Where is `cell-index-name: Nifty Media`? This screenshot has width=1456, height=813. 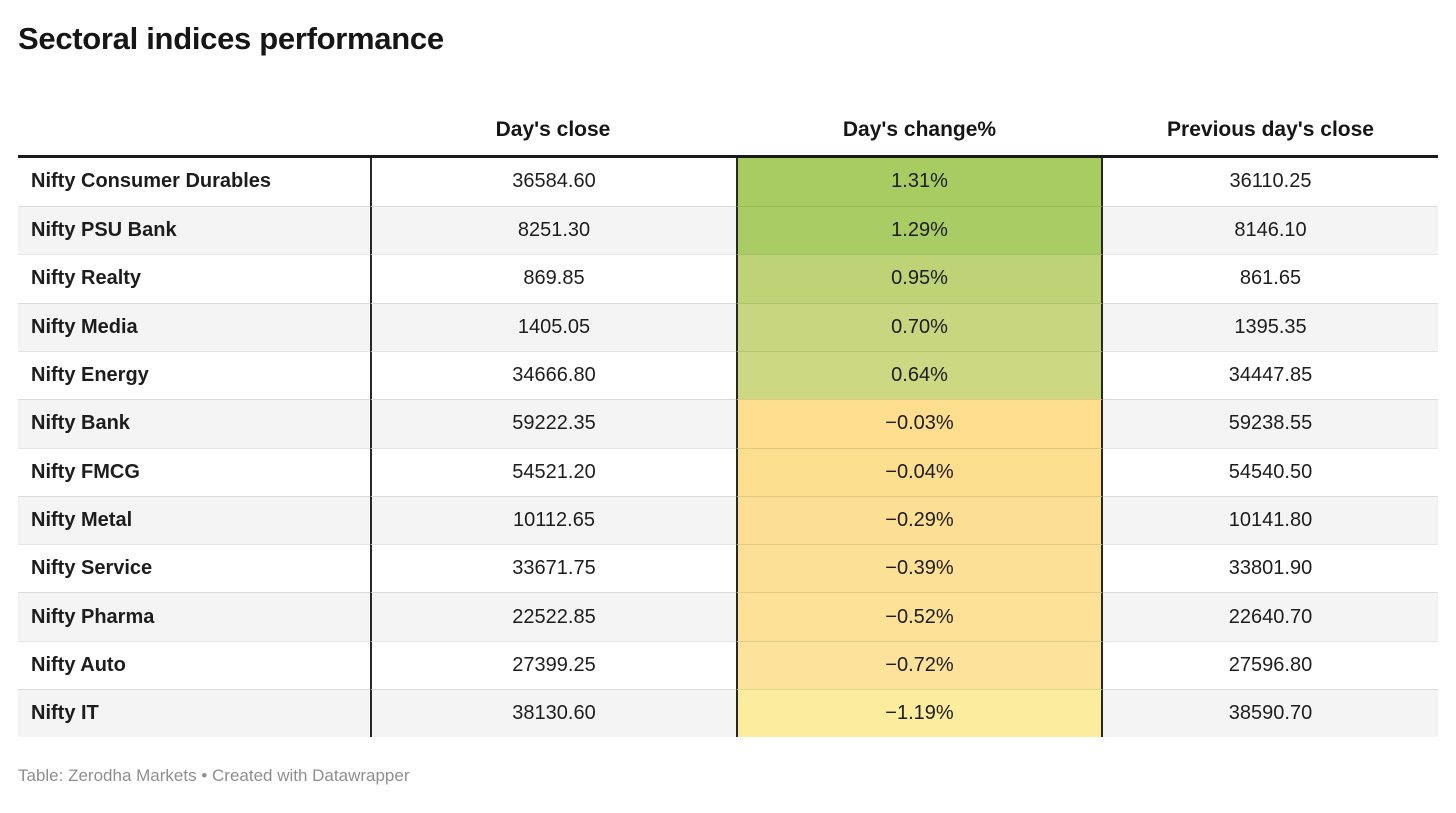
cell-index-name: Nifty Media is located at coordinates (194, 326).